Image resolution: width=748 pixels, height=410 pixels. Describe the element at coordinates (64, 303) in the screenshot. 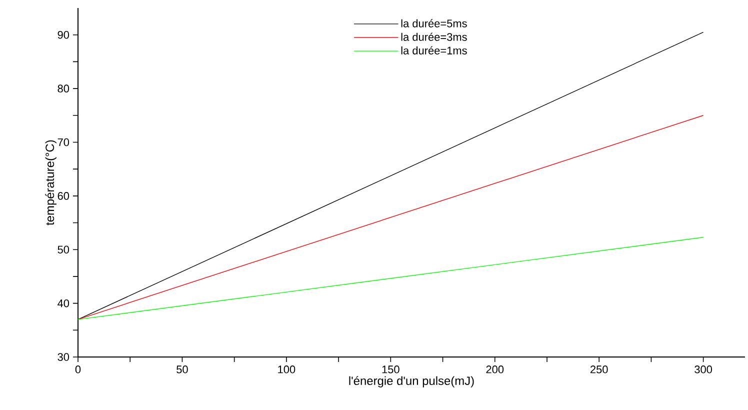

I see `y-tick-label: 40` at that location.